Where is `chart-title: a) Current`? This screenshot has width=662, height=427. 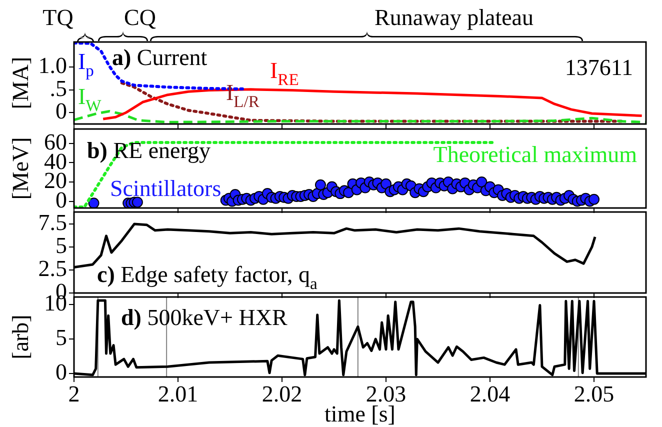 chart-title: a) Current is located at coordinates (160, 57).